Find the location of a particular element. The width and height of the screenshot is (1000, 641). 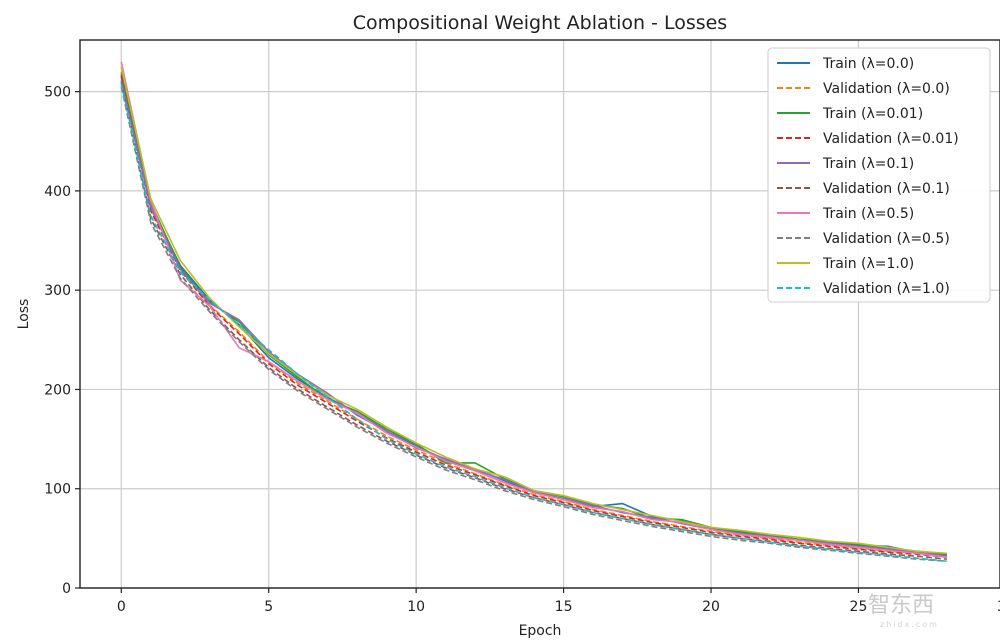

y-tick-label-0: 0 is located at coordinates (66, 589).